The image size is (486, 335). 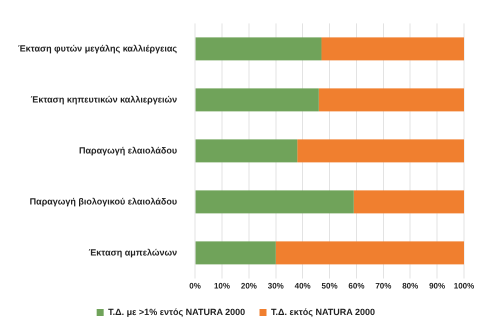 What do you see at coordinates (276, 285) in the screenshot?
I see `x-tick-label: 30%` at bounding box center [276, 285].